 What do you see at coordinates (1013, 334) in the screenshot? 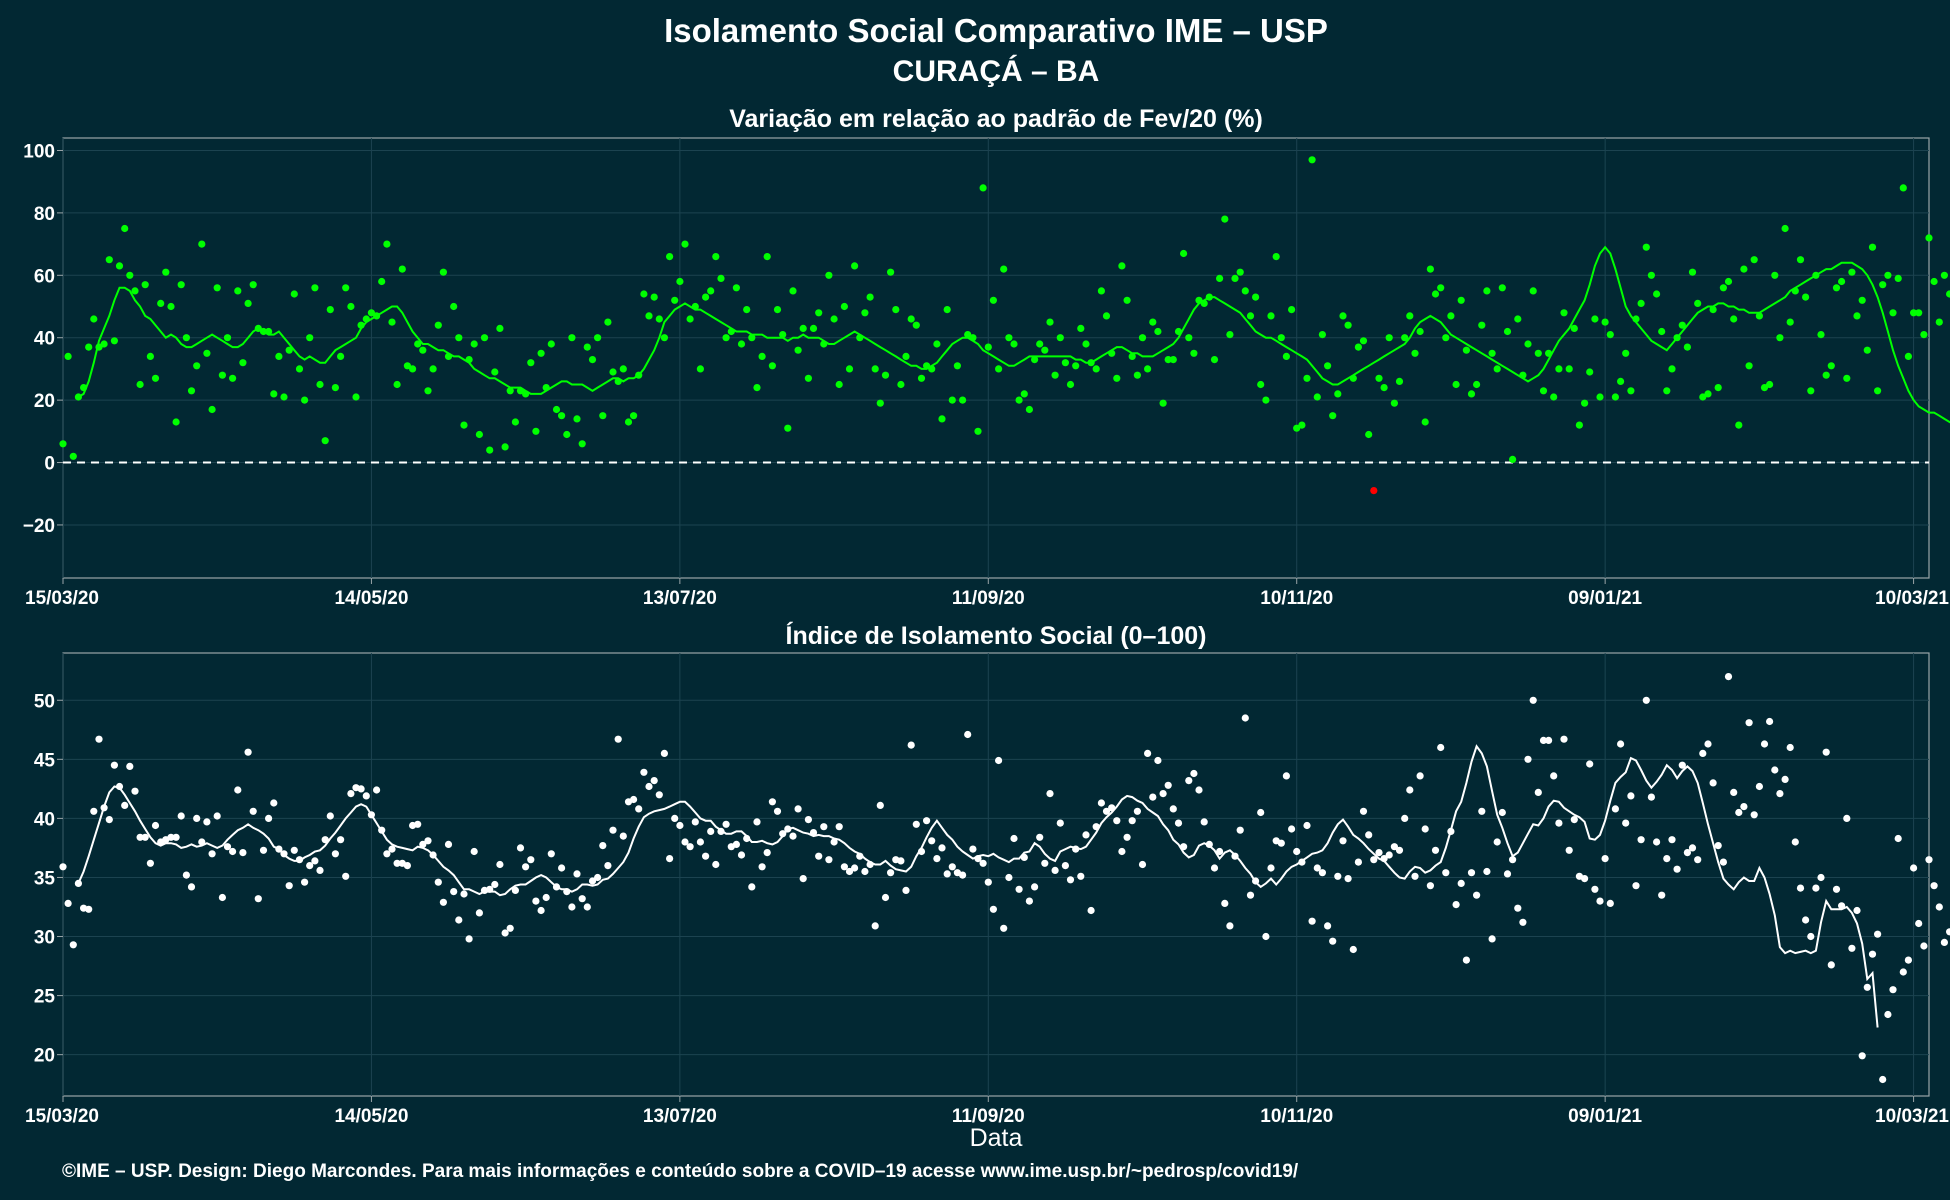
I see `variation-chart-moving-average-line` at bounding box center [1013, 334].